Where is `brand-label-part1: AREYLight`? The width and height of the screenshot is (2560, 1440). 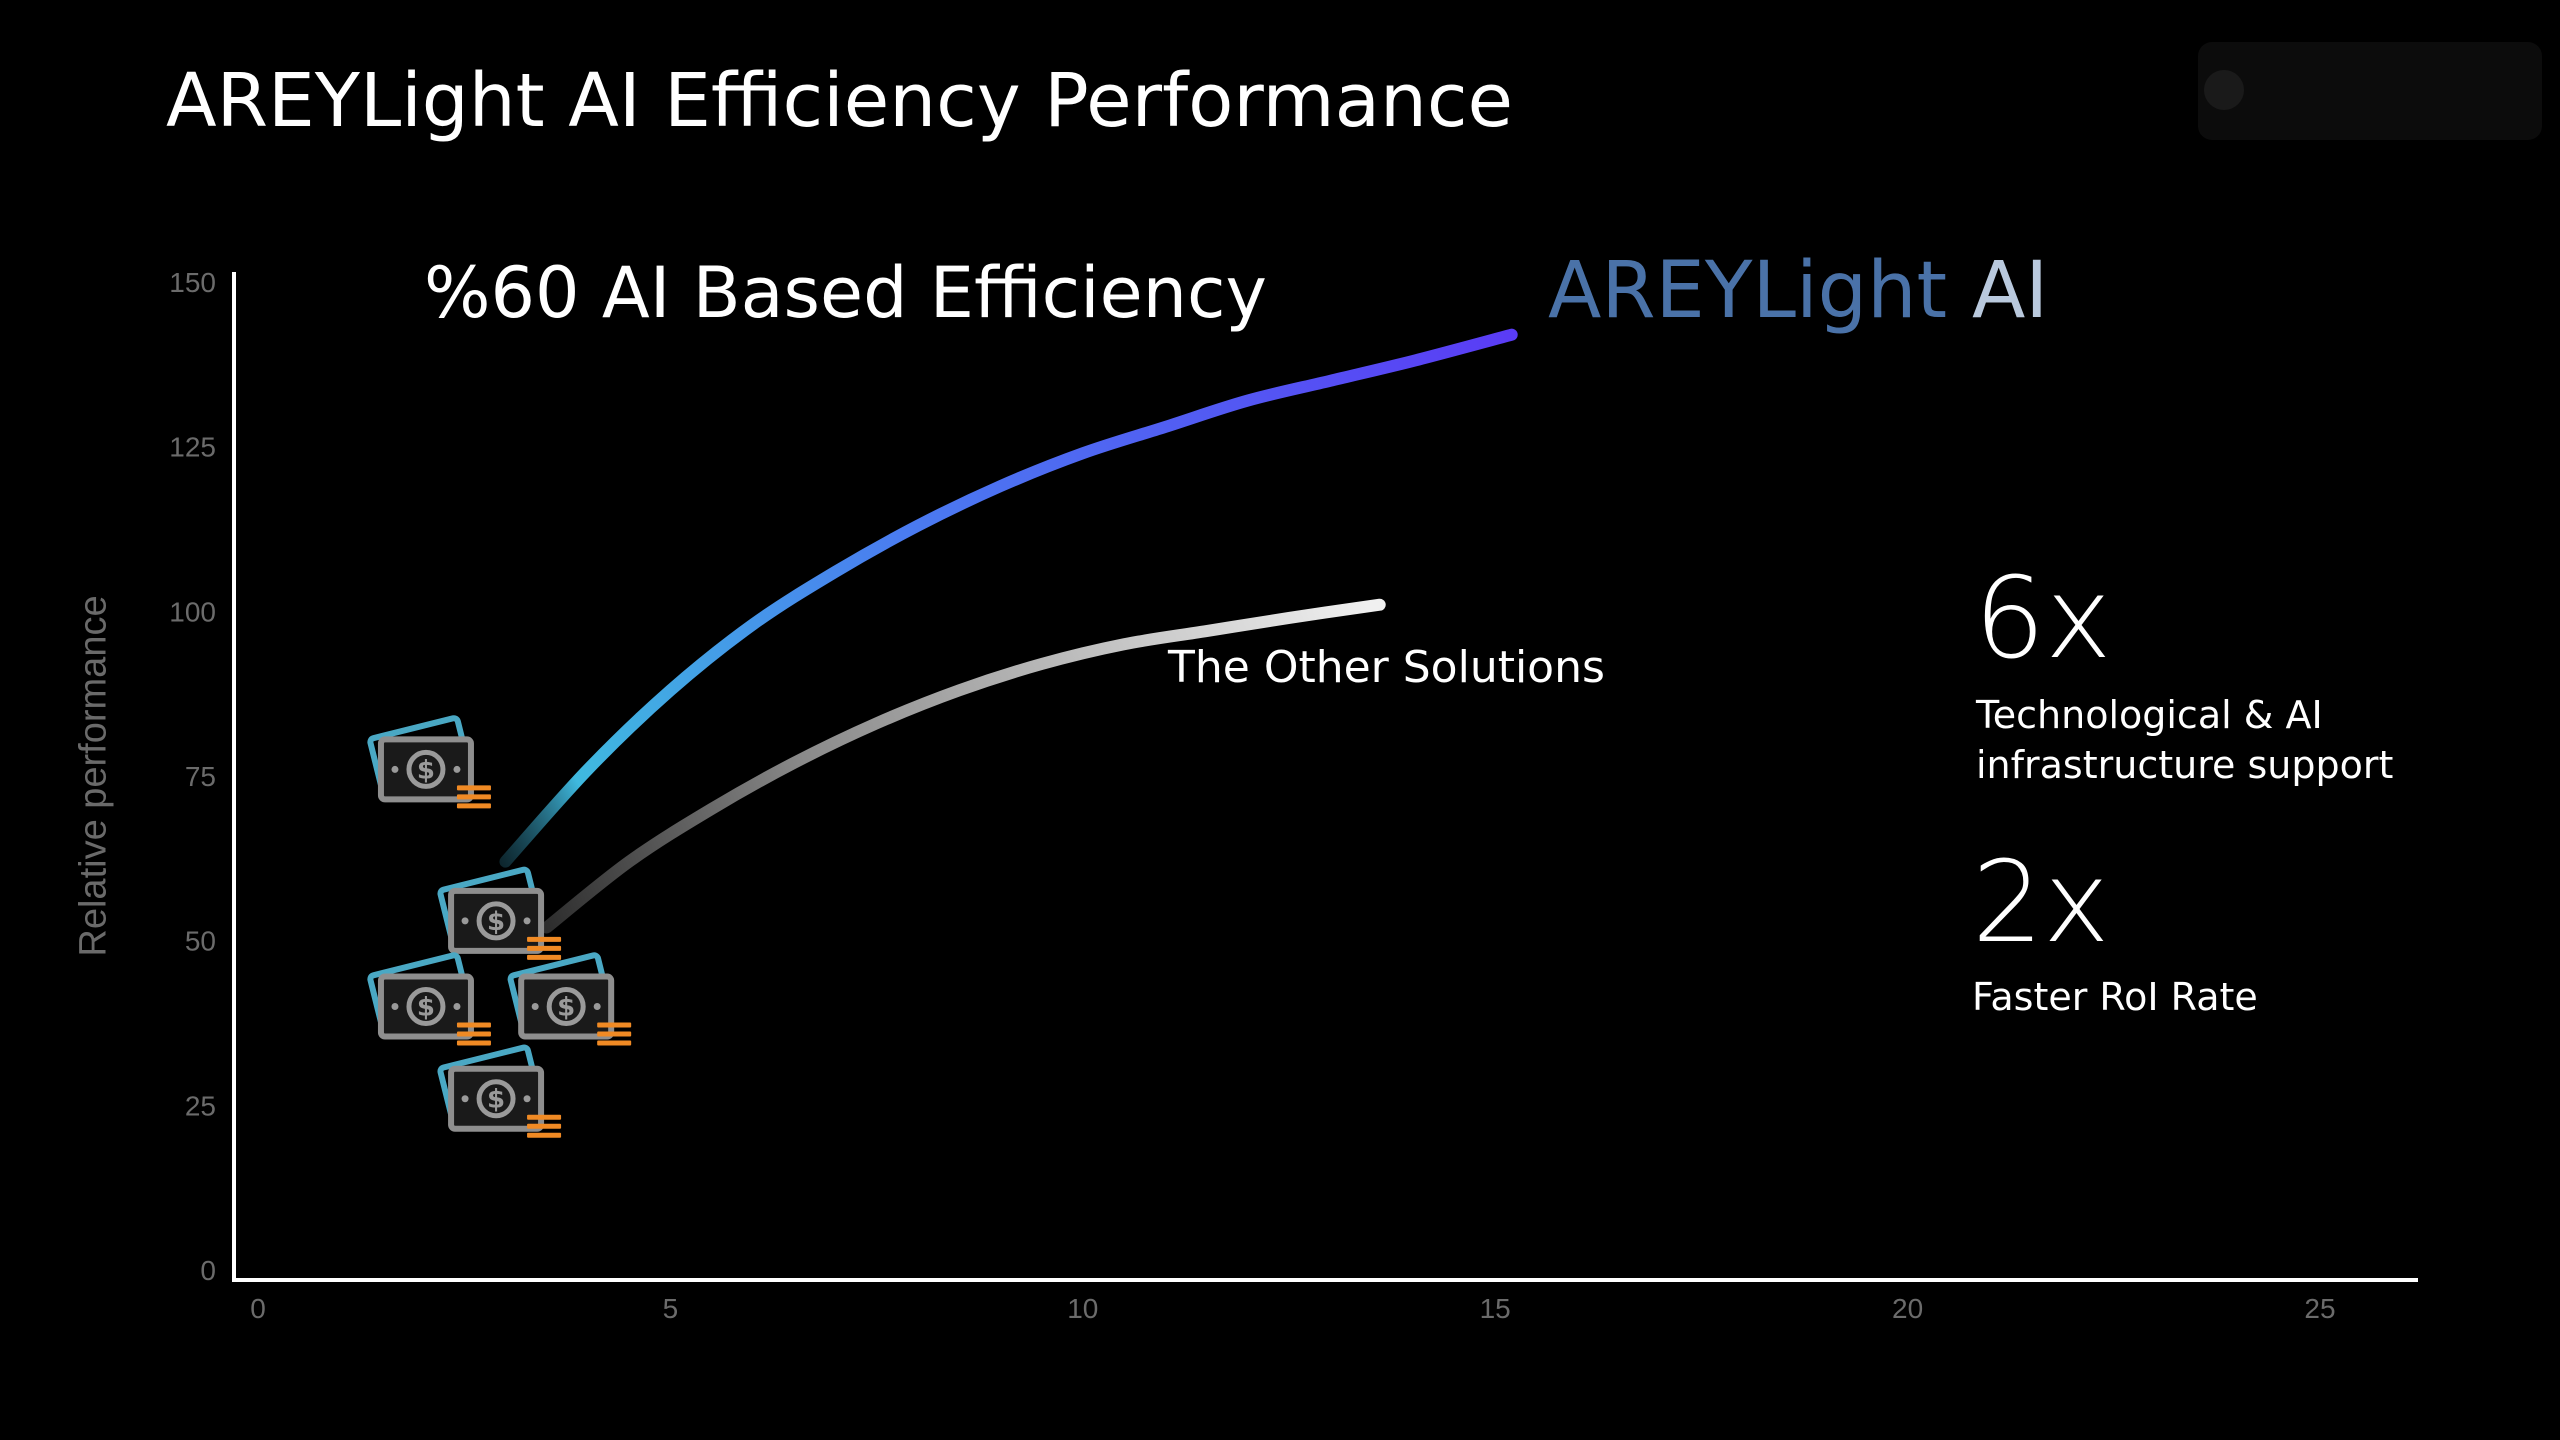 brand-label-part1: AREYLight is located at coordinates (1748, 291).